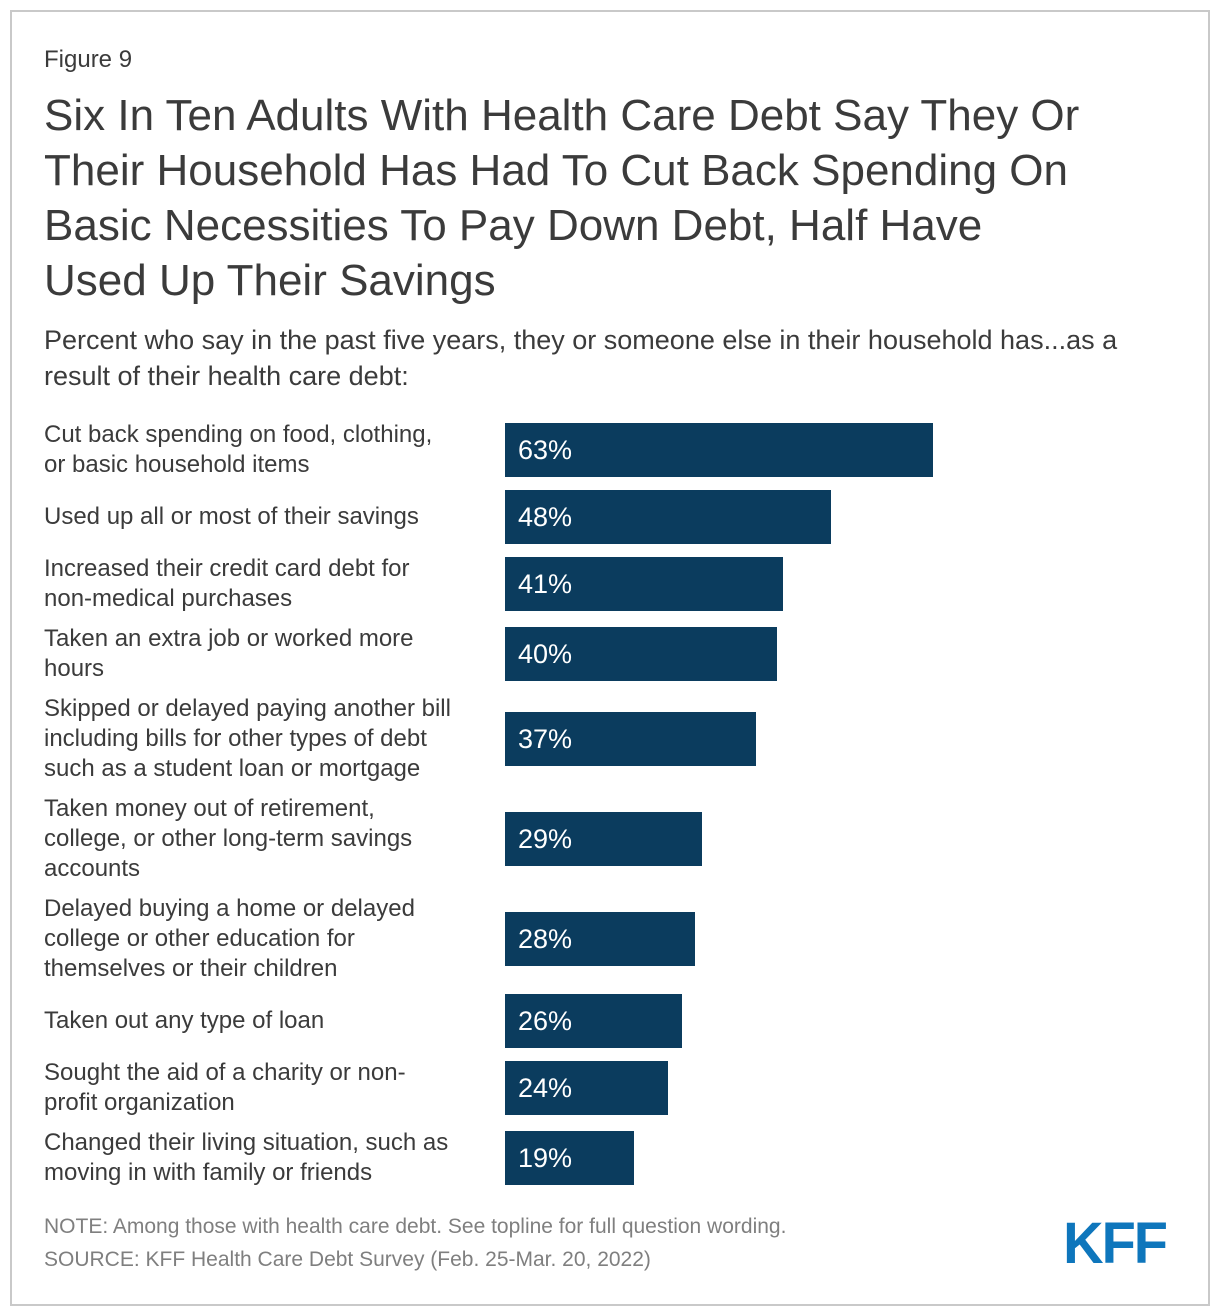 This screenshot has width=1220, height=1316. What do you see at coordinates (545, 1157) in the screenshot?
I see `bar-value-label: 19%` at bounding box center [545, 1157].